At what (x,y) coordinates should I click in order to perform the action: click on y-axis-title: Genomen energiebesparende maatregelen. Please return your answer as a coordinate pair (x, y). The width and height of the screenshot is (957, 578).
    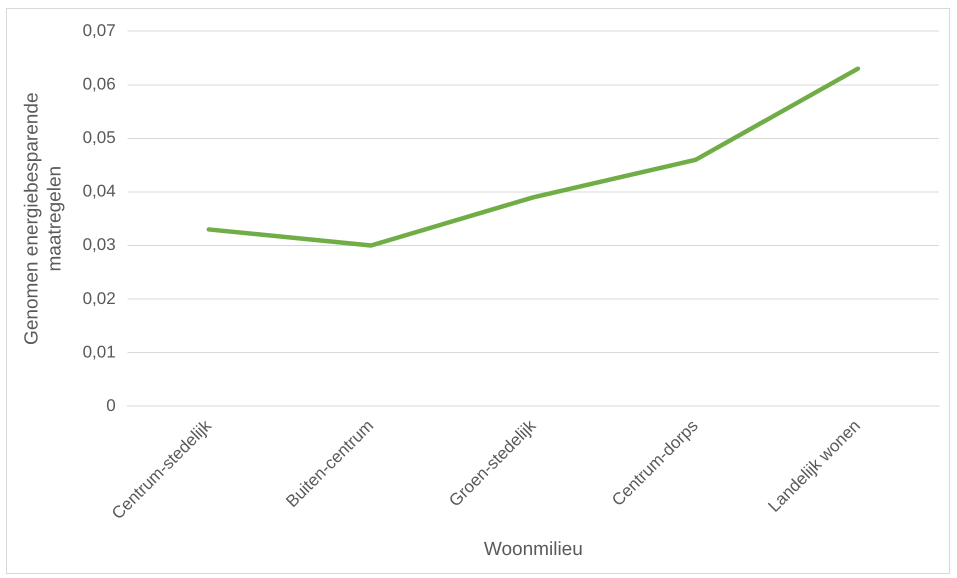
    Looking at the image, I should click on (44, 218).